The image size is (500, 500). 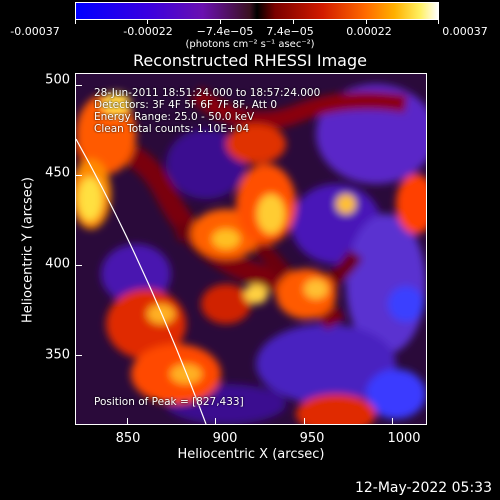 What do you see at coordinates (312, 438) in the screenshot?
I see `x-tick-label: 950` at bounding box center [312, 438].